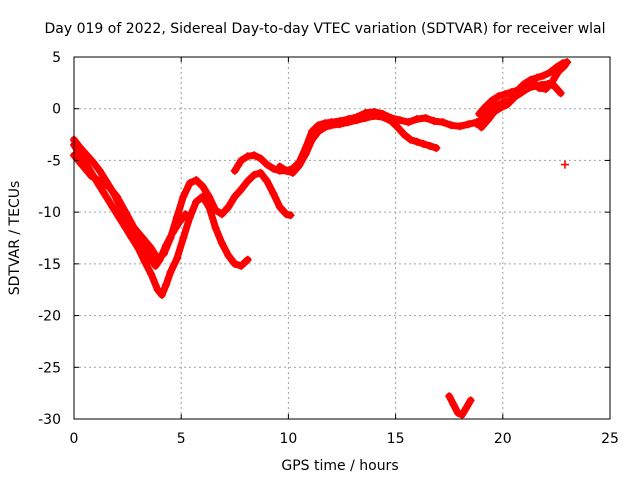 The image size is (640, 480). I want to click on series-trace, so click(129, 203).